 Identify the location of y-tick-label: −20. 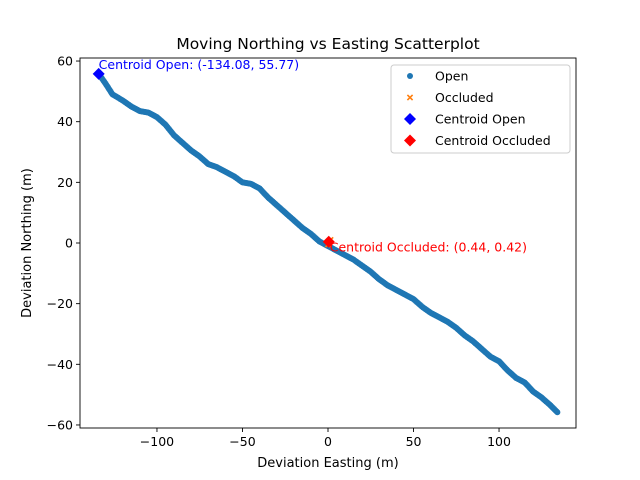
(60, 303).